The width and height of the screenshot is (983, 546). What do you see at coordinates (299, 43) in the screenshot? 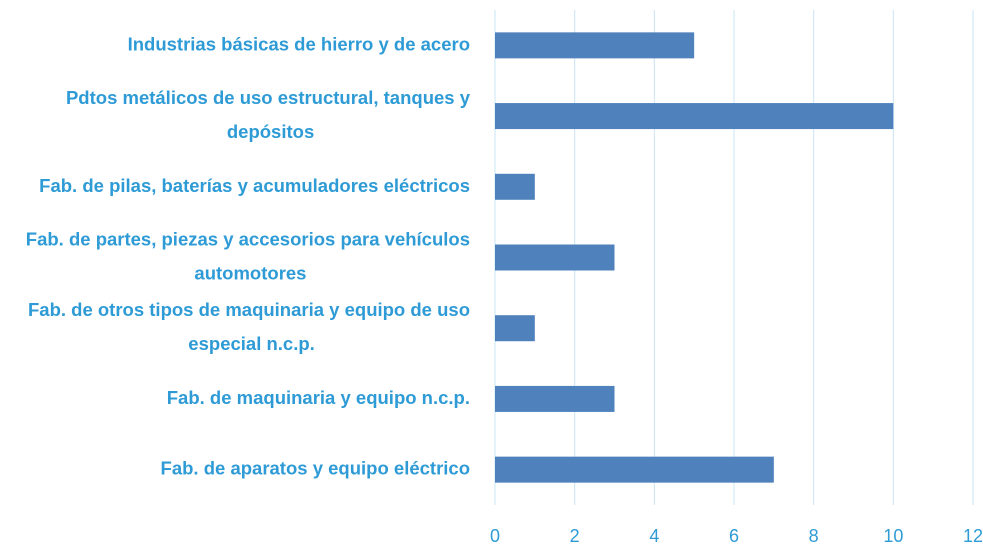
I see `y-tick-label: Industrias básicas de hierro y de acero` at bounding box center [299, 43].